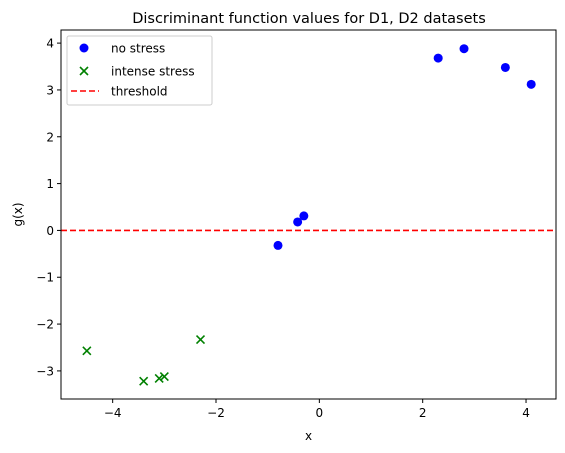 Image resolution: width=565 pixels, height=453 pixels. Describe the element at coordinates (45, 325) in the screenshot. I see `y-tick-label: −2` at that location.